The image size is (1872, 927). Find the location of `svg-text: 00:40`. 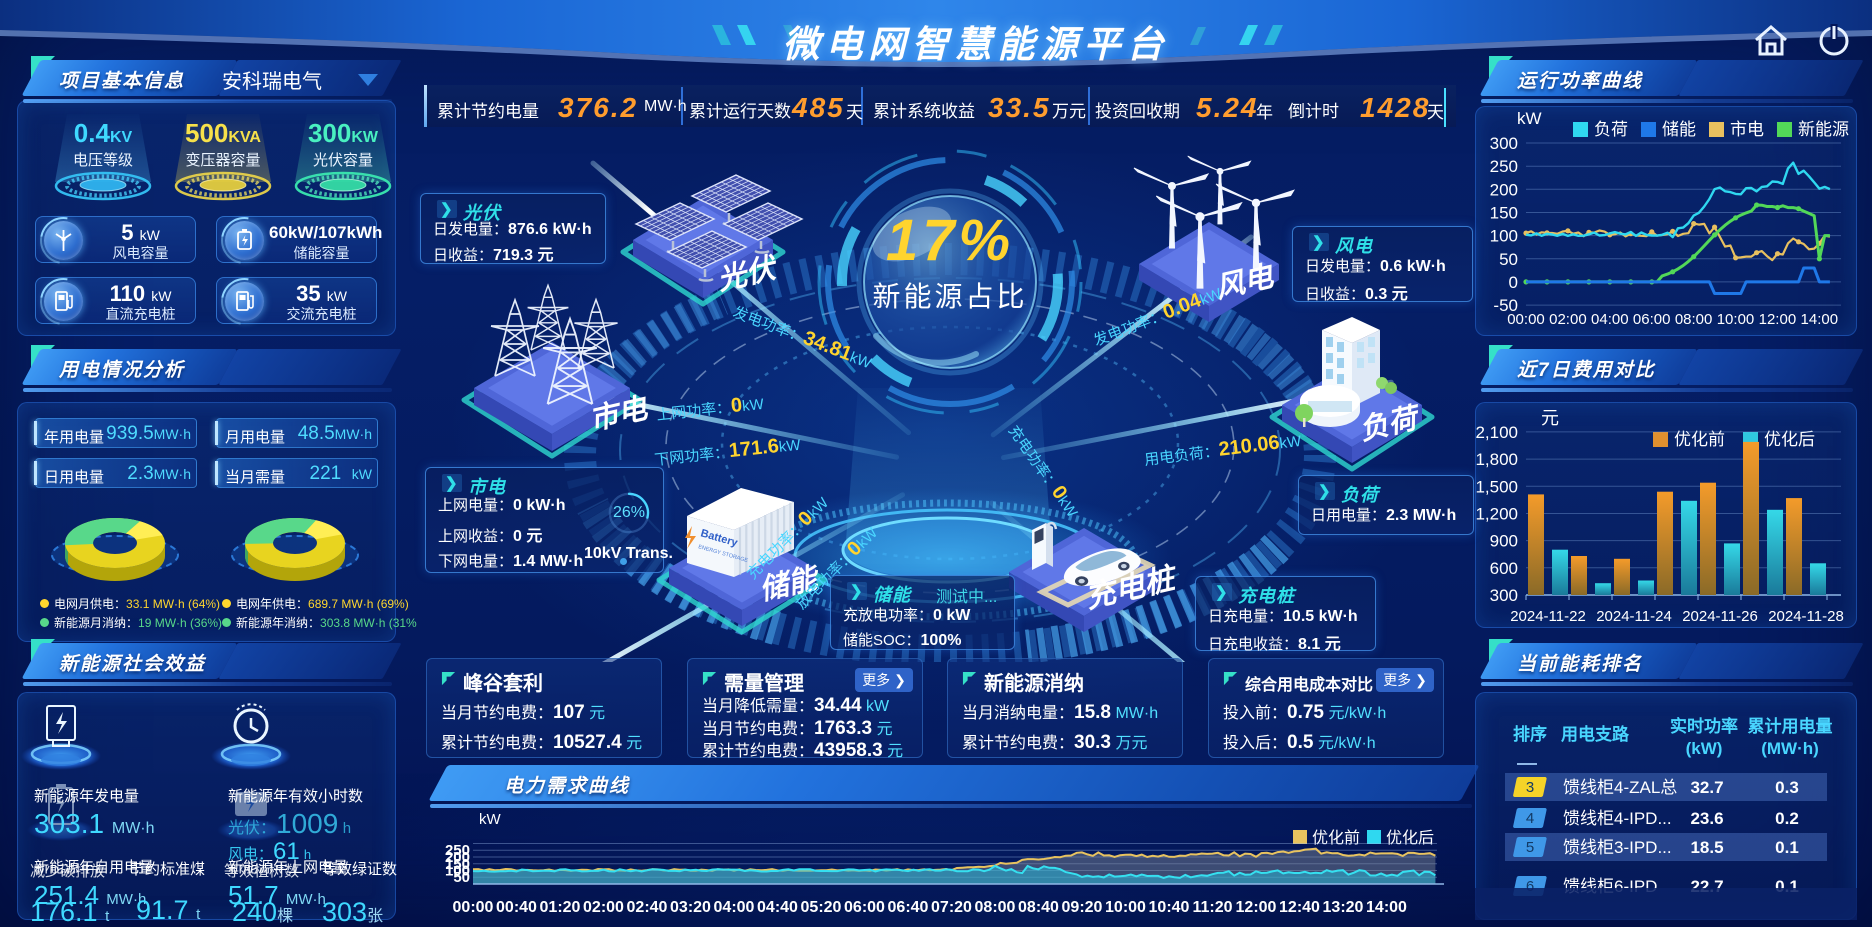

svg-text: 00:40 is located at coordinates (516, 907).